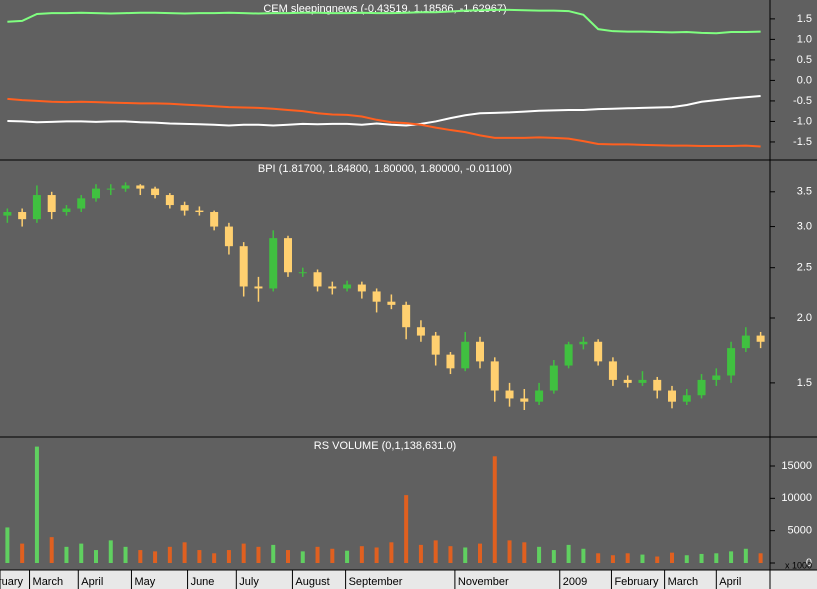 The image size is (817, 589). What do you see at coordinates (800, 531) in the screenshot?
I see `y-tick-label: 5000` at bounding box center [800, 531].